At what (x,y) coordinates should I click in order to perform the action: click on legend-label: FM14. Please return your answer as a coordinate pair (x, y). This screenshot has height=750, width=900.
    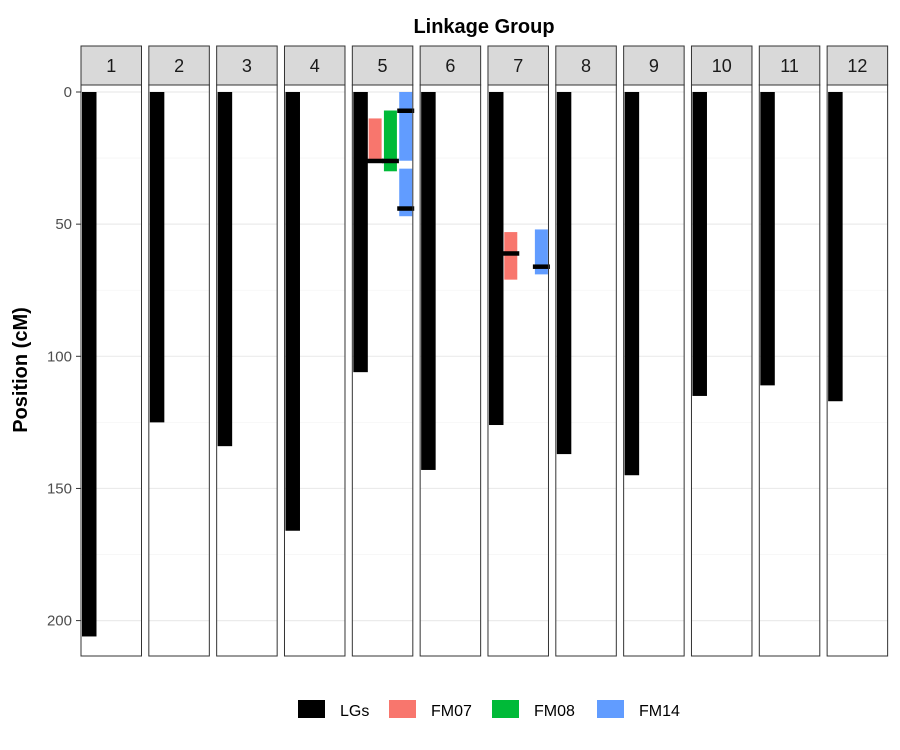
    Looking at the image, I should click on (659, 711).